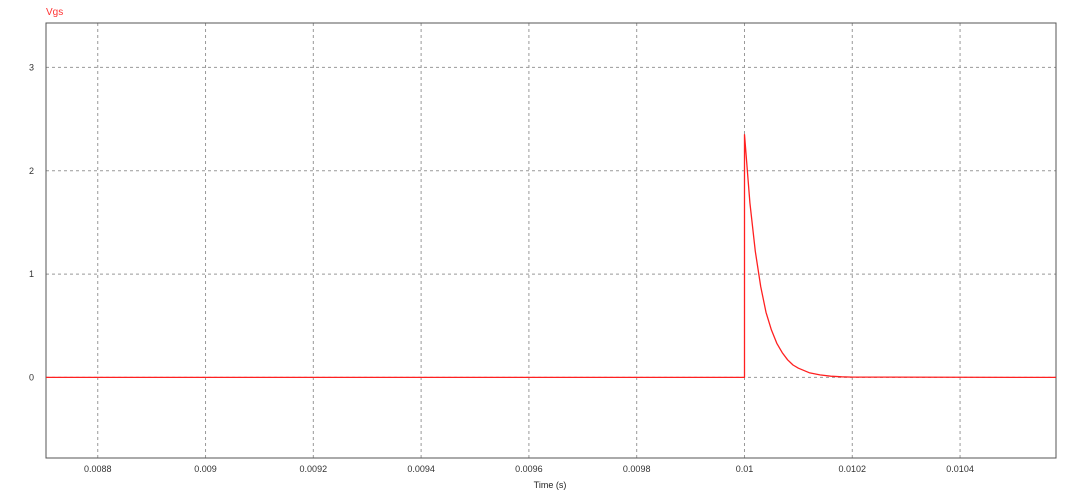  What do you see at coordinates (31, 377) in the screenshot?
I see `y-tick-label: 0` at bounding box center [31, 377].